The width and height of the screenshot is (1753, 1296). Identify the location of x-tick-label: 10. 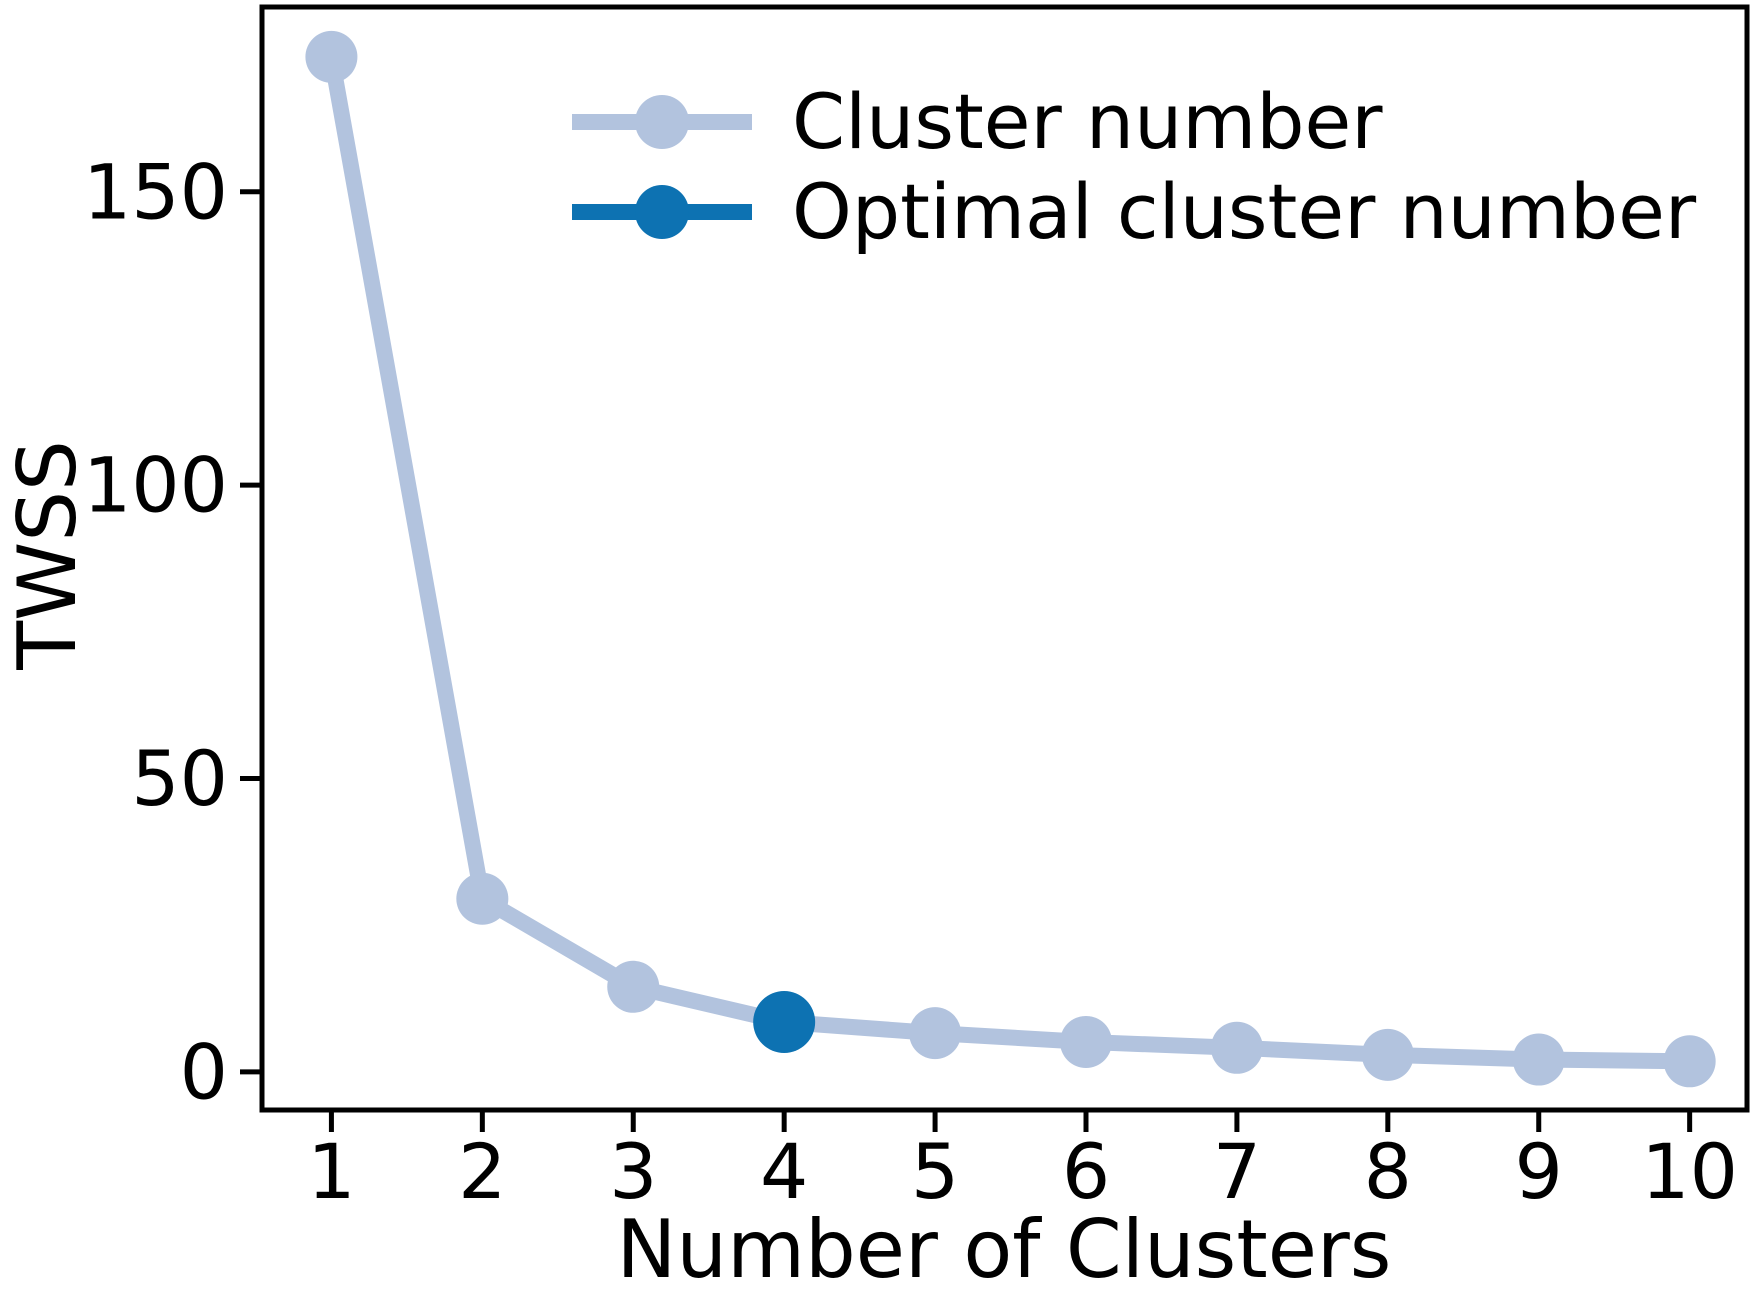
(1689, 1171).